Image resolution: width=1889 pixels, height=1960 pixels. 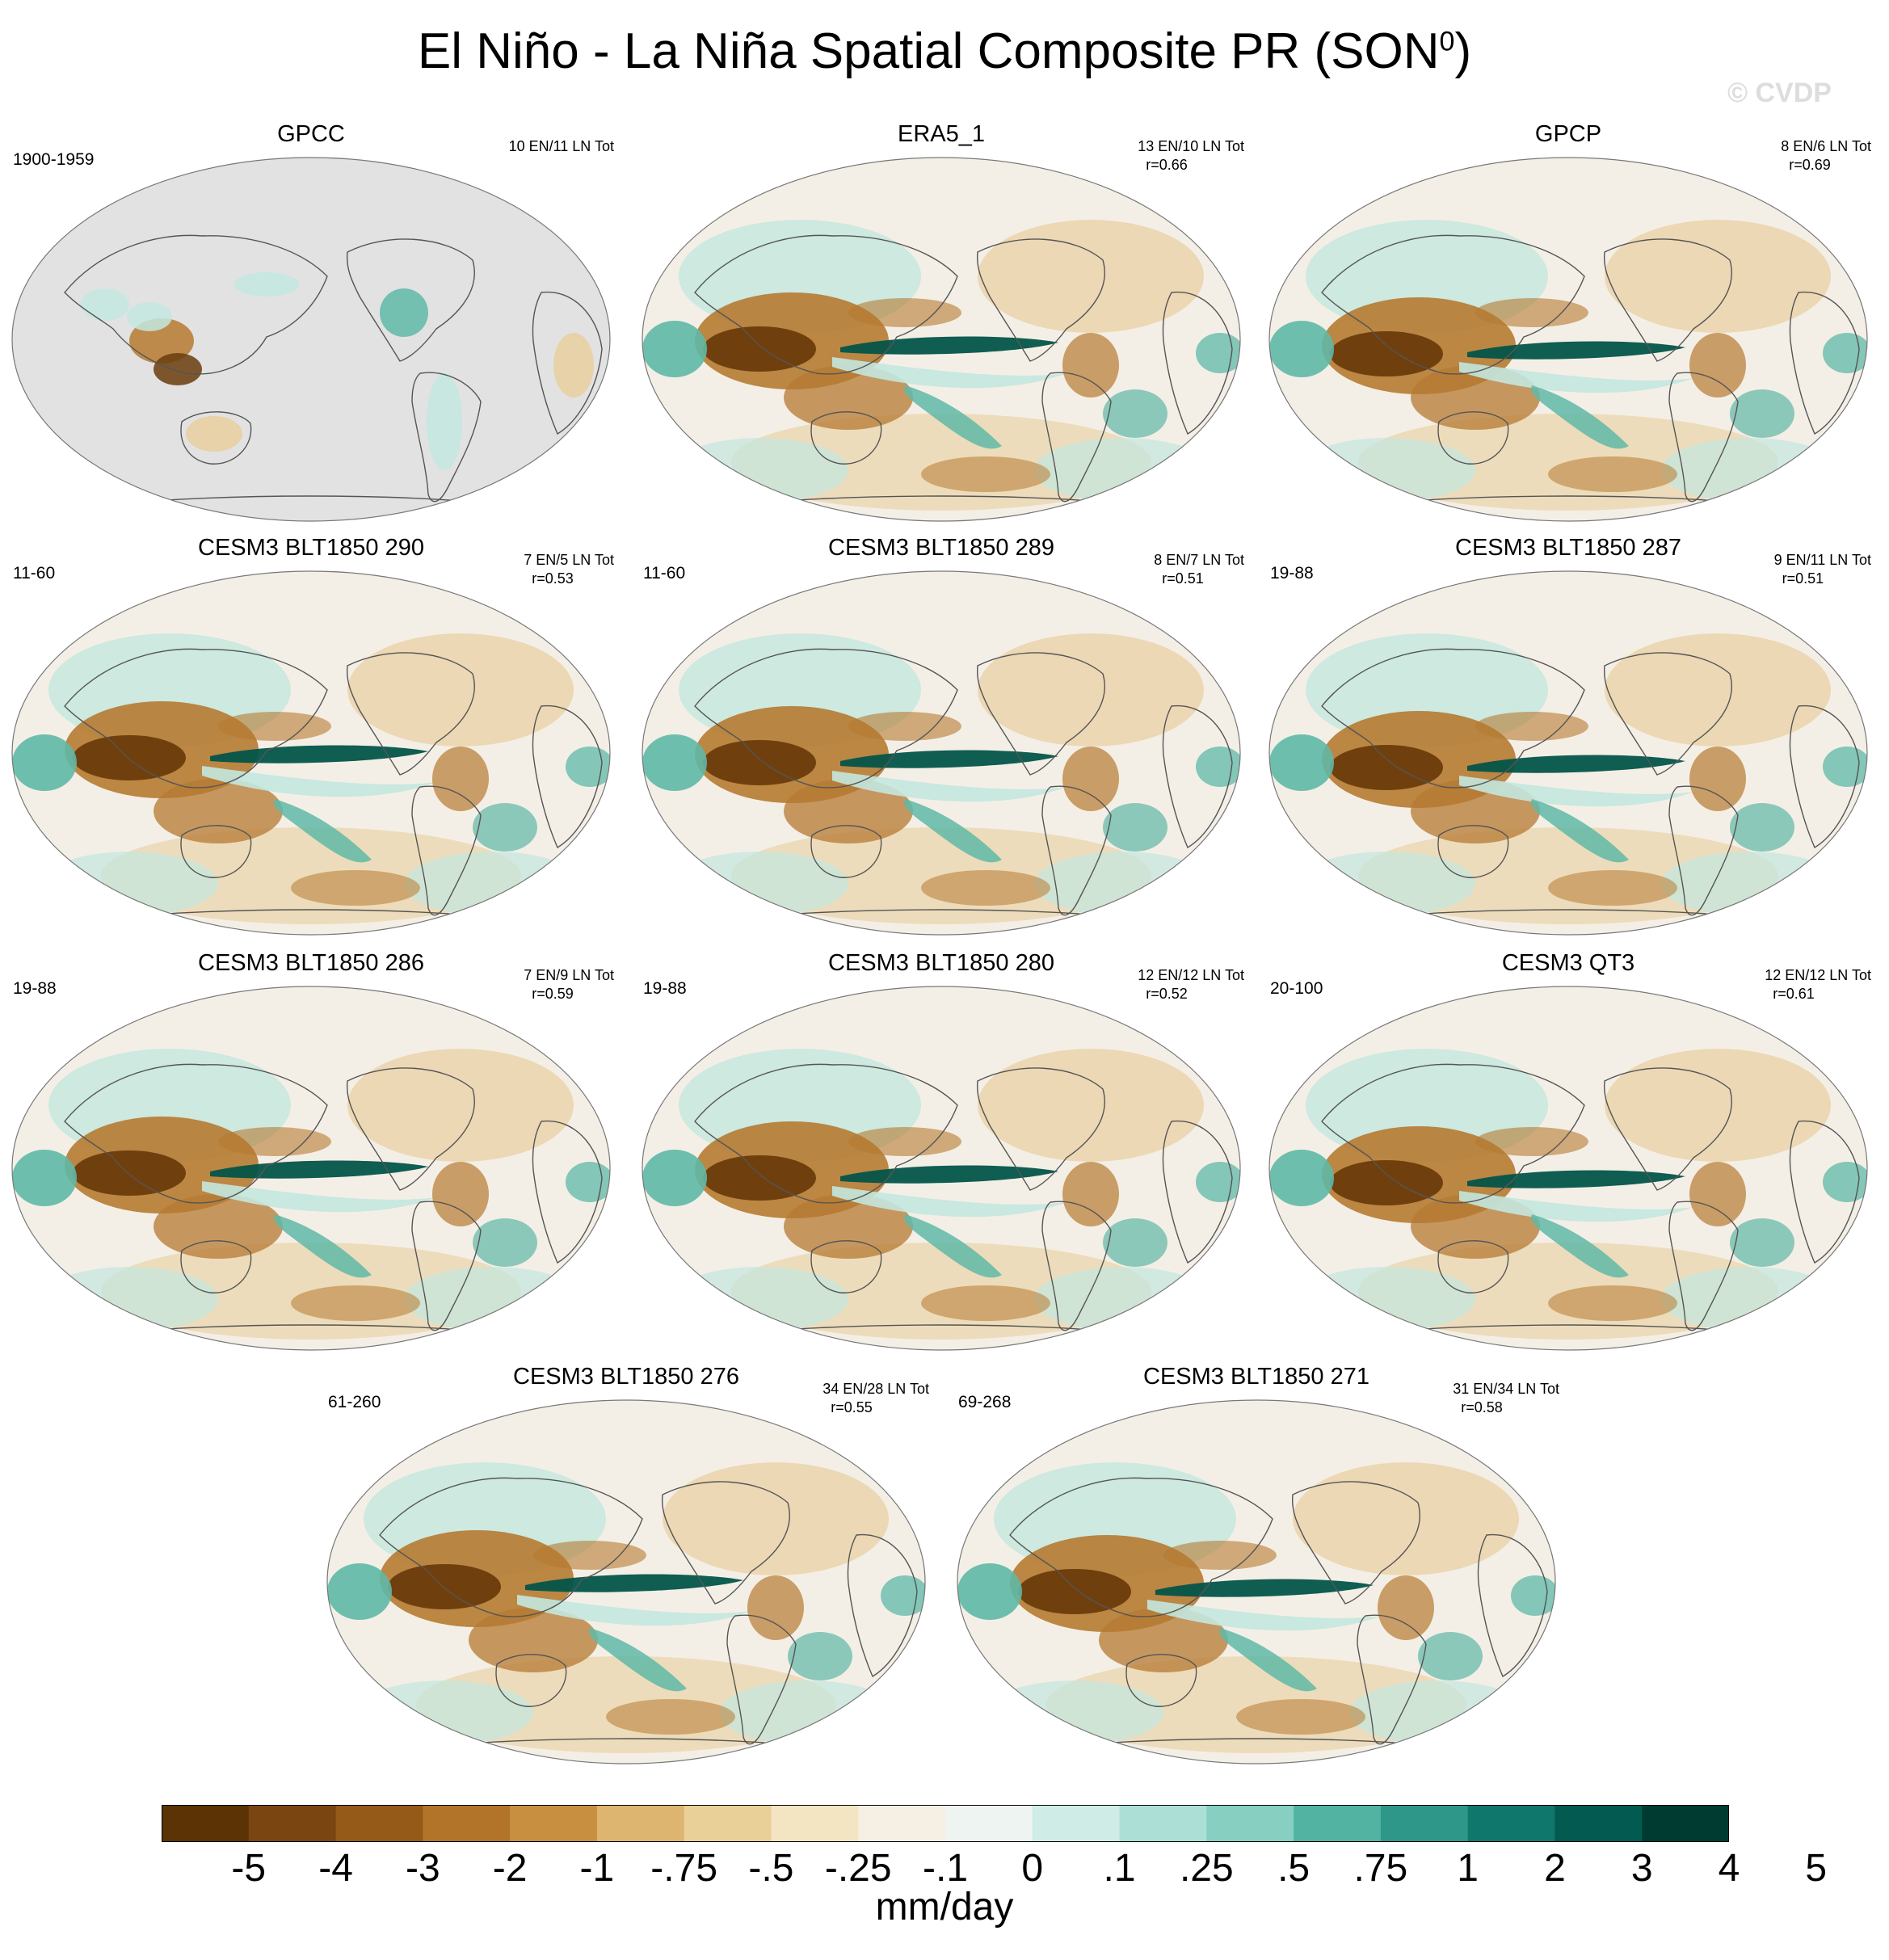 I want to click on panel-period: 19-88, so click(x=35, y=989).